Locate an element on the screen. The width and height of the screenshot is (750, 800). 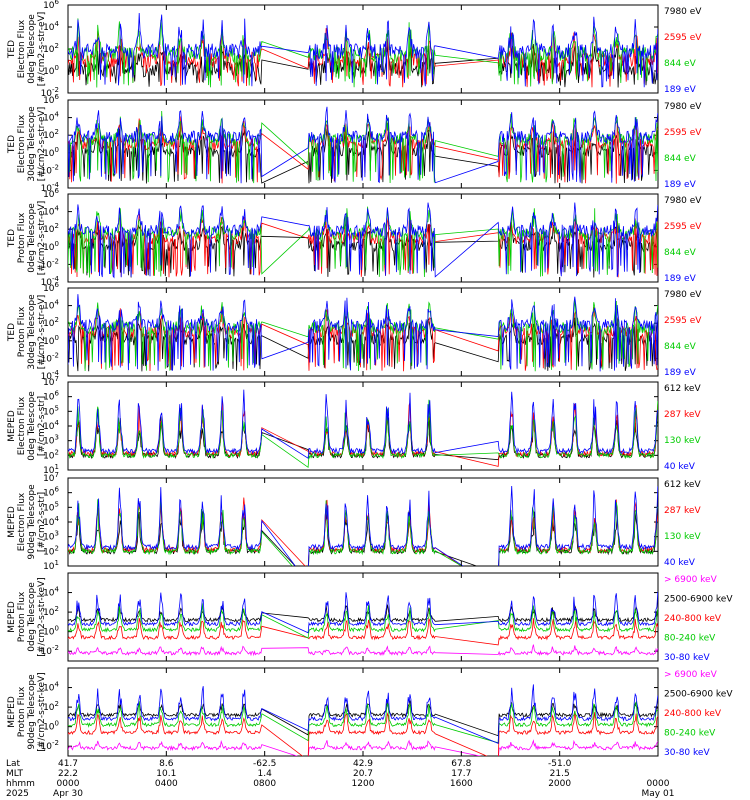
x-tick-label: 67.8 is located at coordinates (461, 764).